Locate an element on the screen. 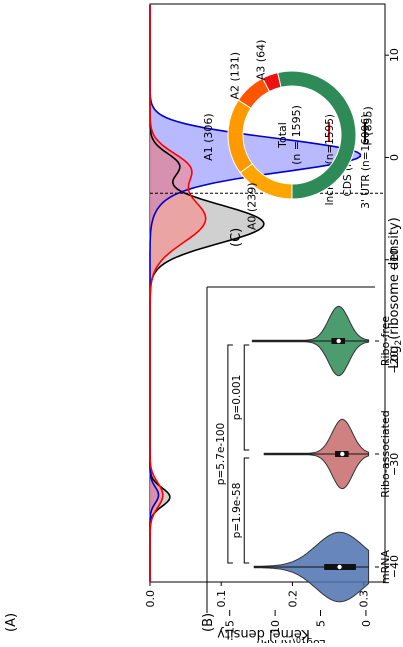 This screenshot has width=403, height=647. density-y-tick-label: 0.1 is located at coordinates (221, 599).